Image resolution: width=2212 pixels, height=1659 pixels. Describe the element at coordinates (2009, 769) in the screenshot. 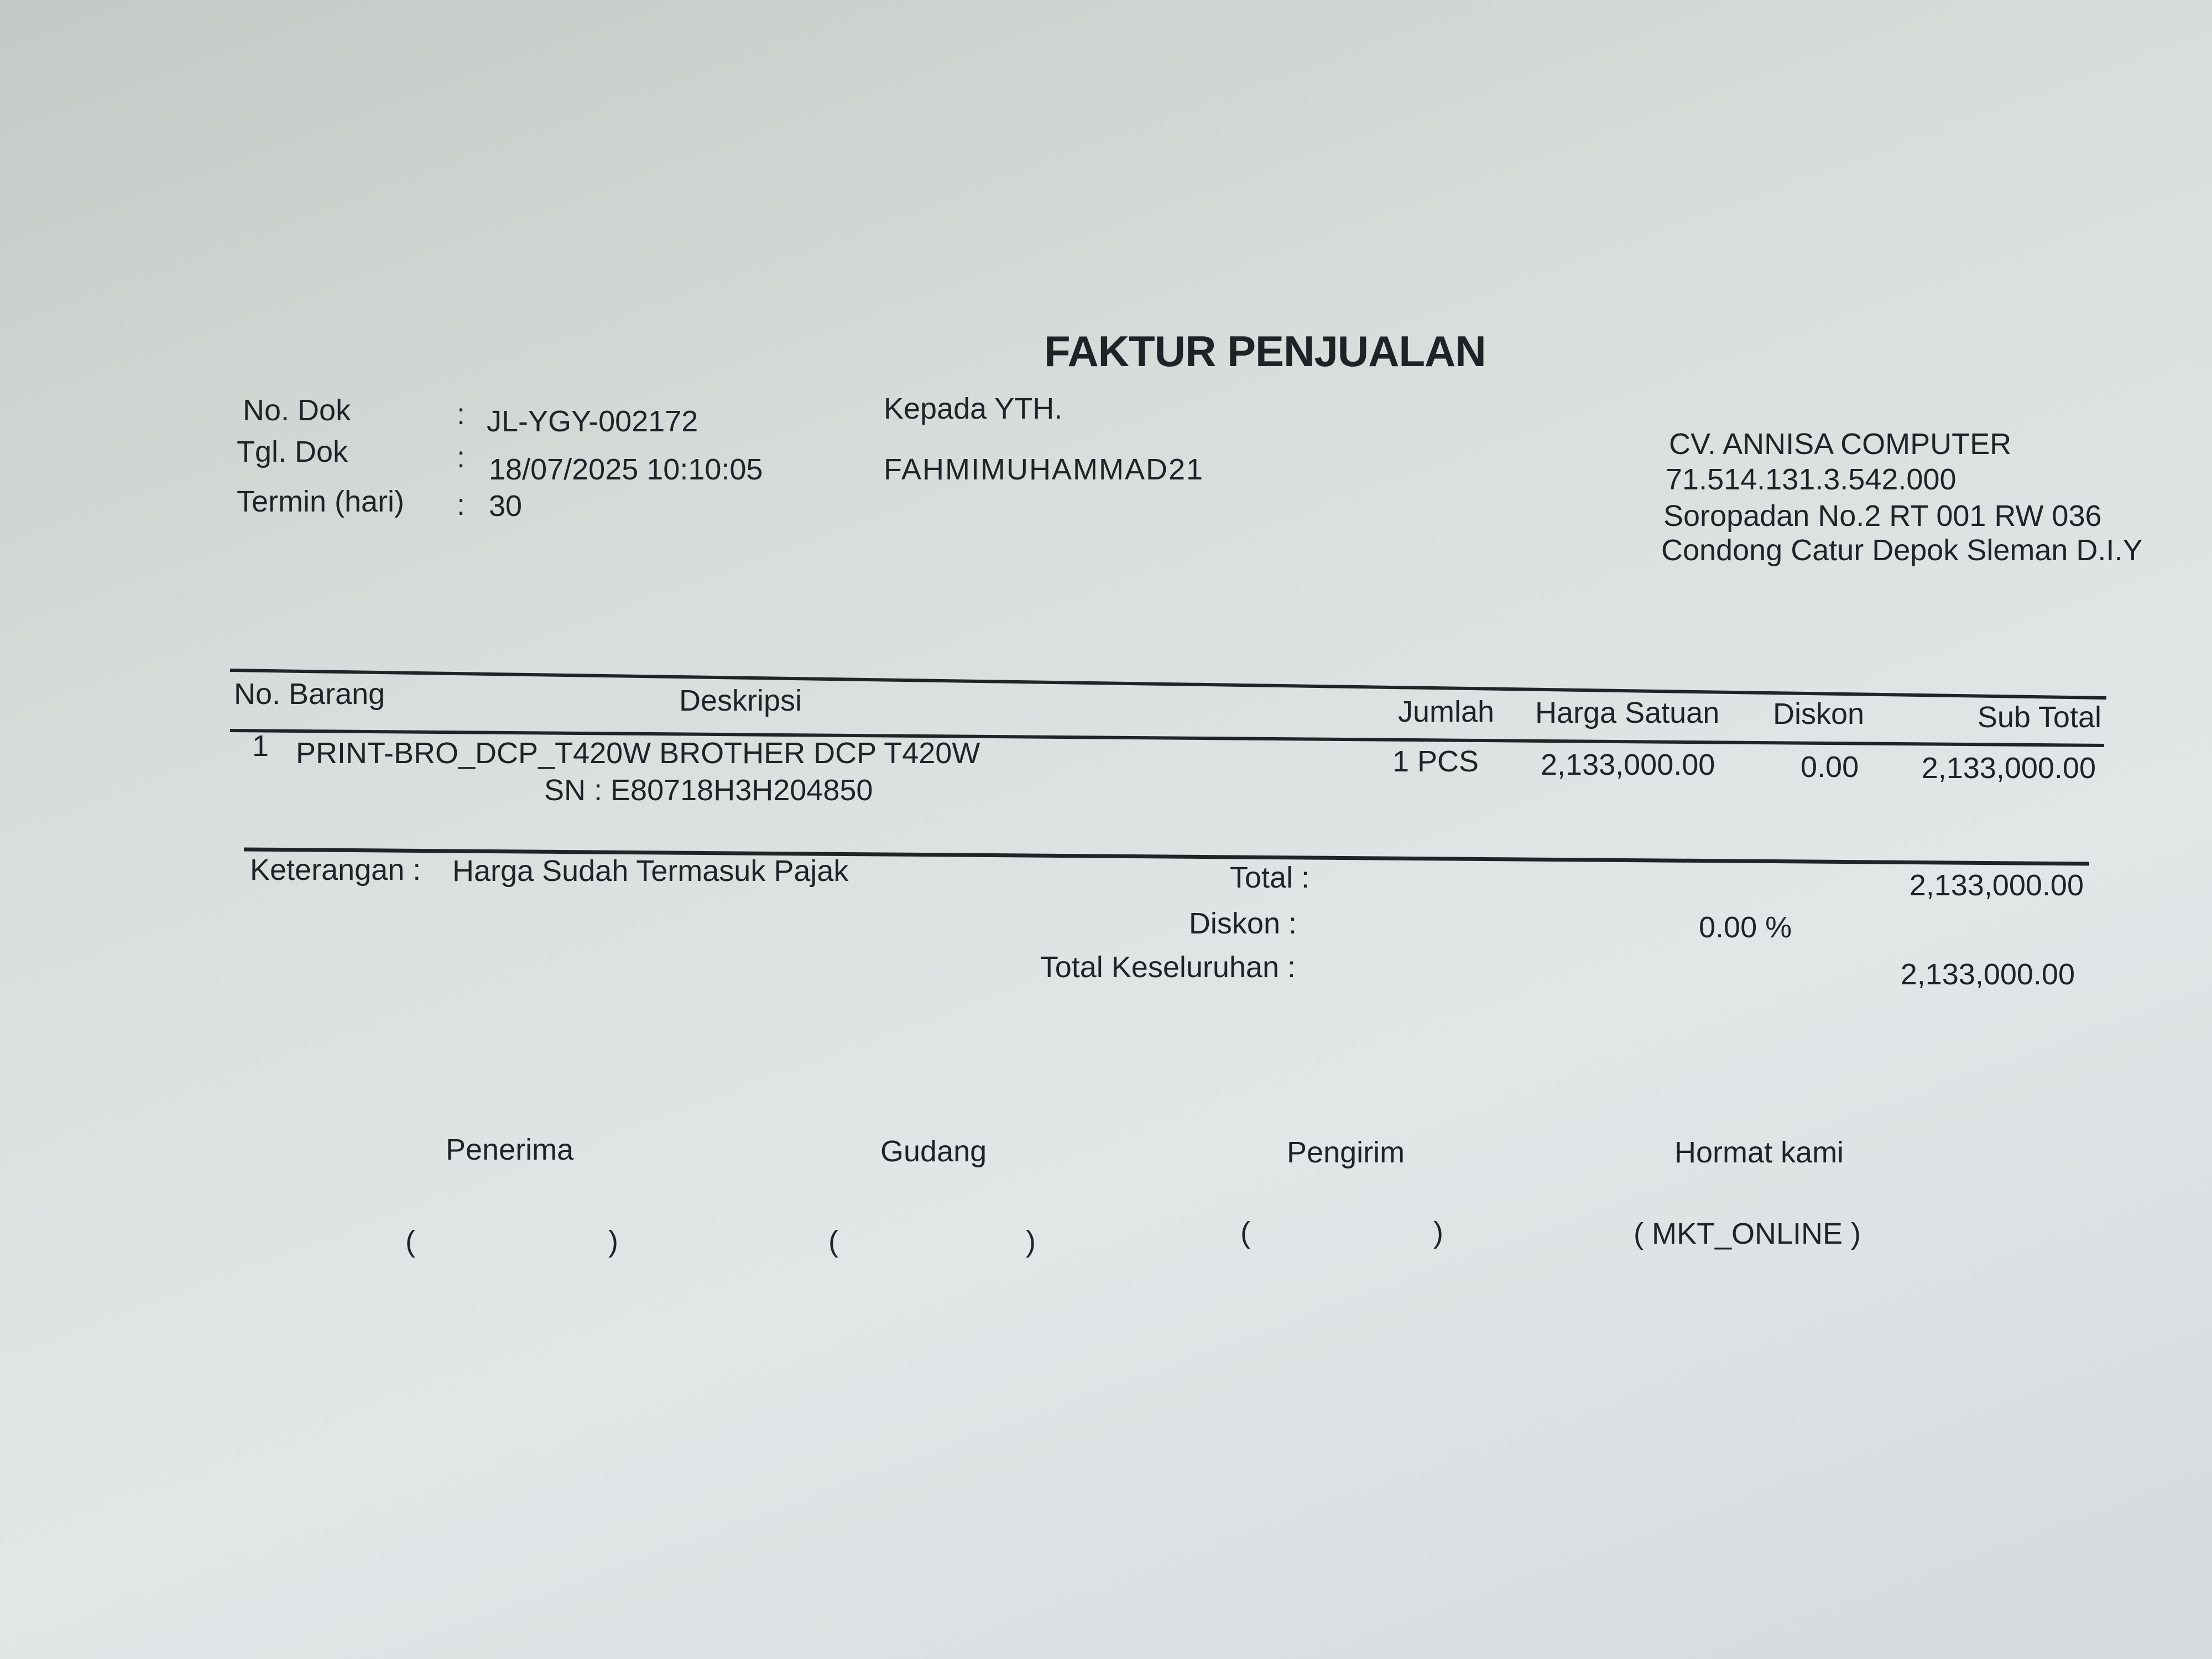

I see `row-sub-total: 2,133,000.00` at that location.